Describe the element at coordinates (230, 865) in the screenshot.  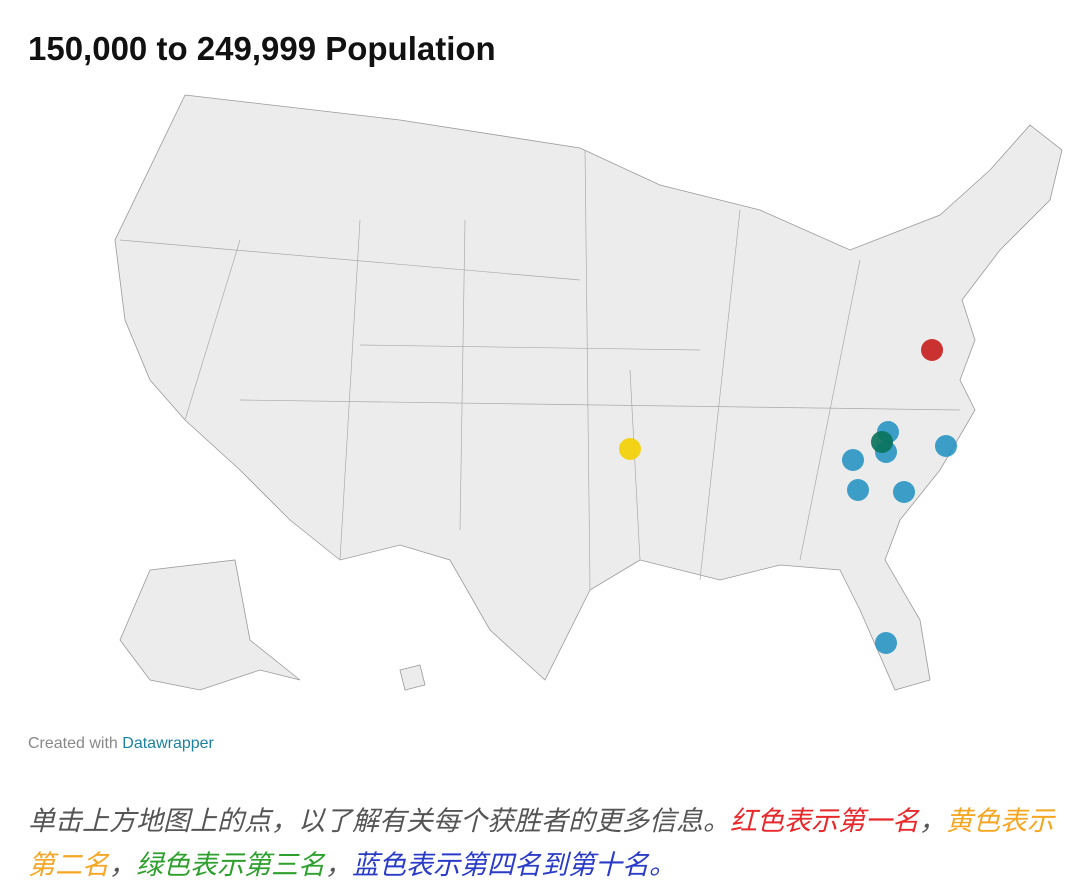
I see `caption-segment: 绿色表示第三名` at that location.